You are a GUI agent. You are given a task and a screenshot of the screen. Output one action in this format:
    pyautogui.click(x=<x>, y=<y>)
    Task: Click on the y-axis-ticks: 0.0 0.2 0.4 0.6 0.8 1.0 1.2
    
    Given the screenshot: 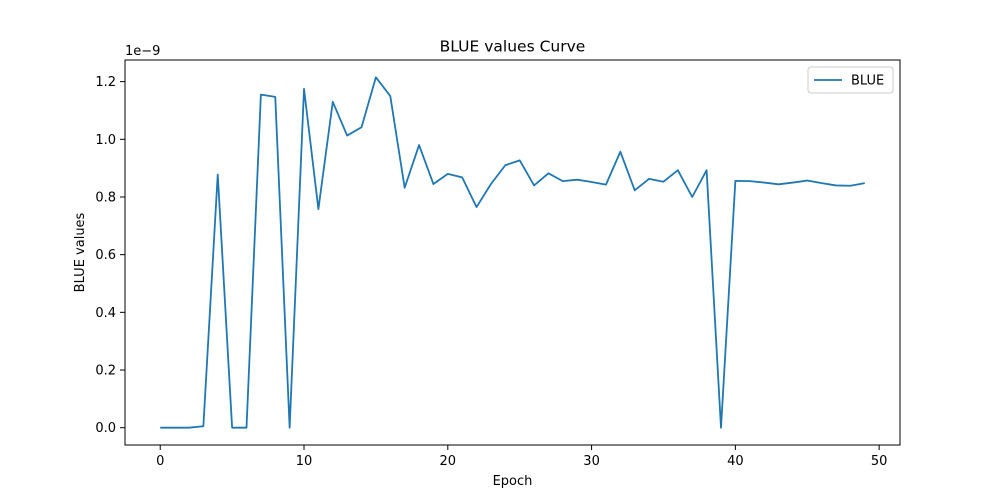 What is the action you would take?
    pyautogui.click(x=110, y=255)
    